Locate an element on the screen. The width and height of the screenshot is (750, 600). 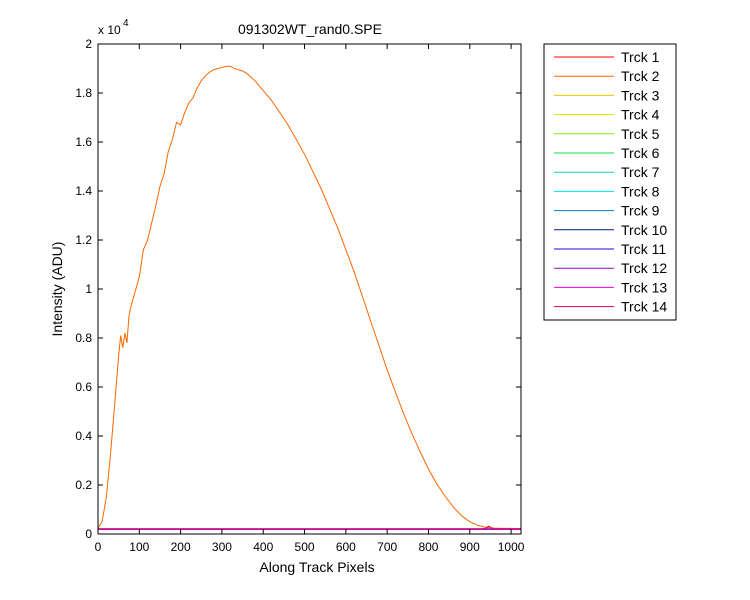
x-tick-label: 200 is located at coordinates (181, 547).